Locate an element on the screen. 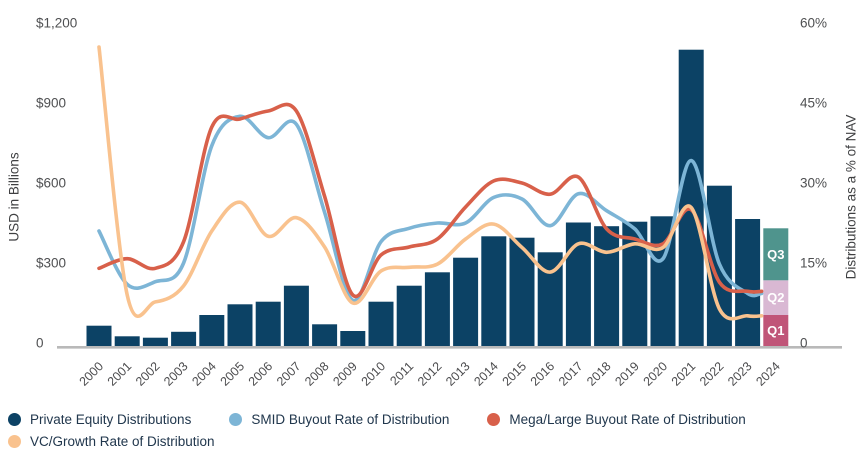 Image resolution: width=867 pixels, height=466 pixels. x-tick-2017: 2017 is located at coordinates (571, 374).